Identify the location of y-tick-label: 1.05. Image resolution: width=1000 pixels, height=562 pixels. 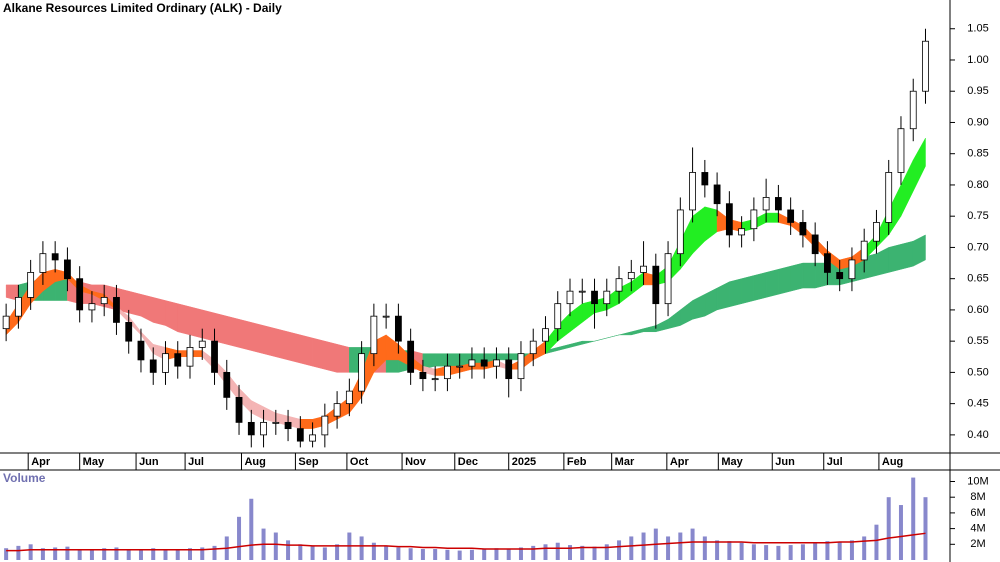
(977, 29).